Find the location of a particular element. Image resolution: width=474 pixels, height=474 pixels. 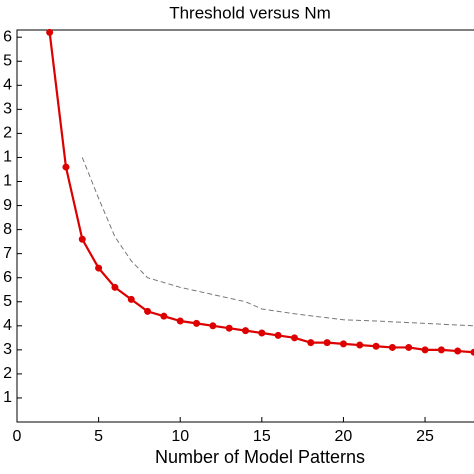

y-tick-label: 8 is located at coordinates (7, 229).